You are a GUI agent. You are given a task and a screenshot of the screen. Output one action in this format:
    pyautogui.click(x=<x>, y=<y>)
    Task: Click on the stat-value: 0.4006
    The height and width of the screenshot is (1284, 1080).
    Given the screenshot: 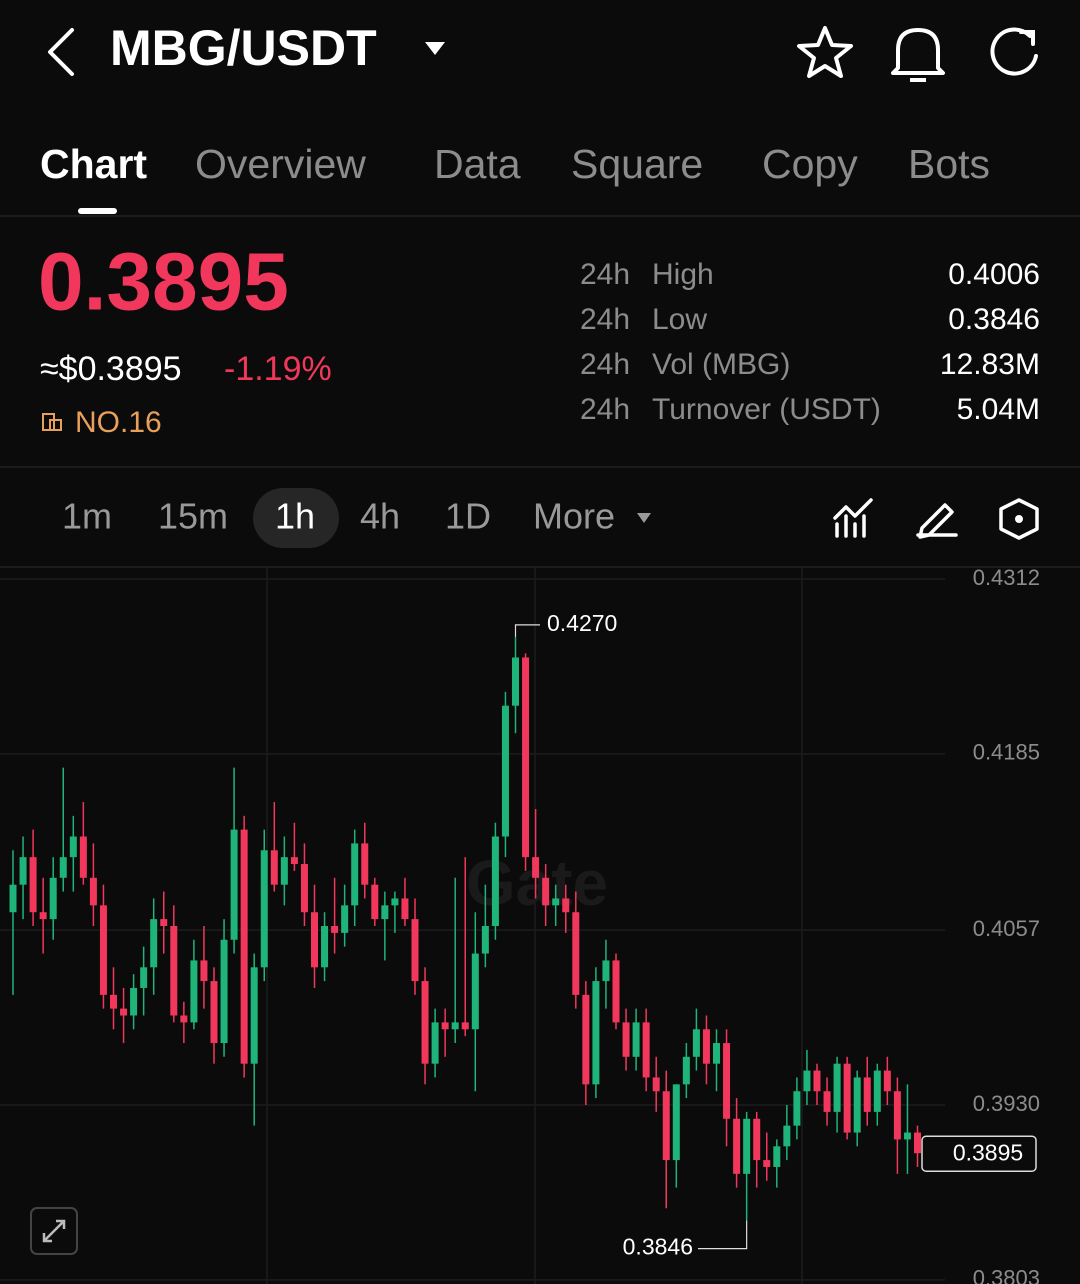 What is the action you would take?
    pyautogui.click(x=994, y=274)
    